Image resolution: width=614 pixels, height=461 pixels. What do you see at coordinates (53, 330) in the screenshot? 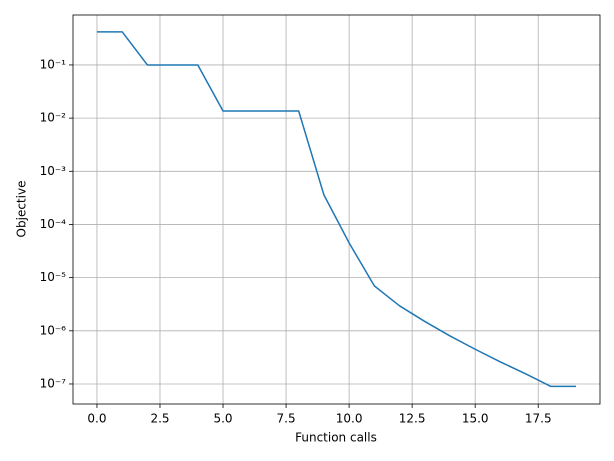
I see `y-tick-label: 10⁻⁶` at bounding box center [53, 330].